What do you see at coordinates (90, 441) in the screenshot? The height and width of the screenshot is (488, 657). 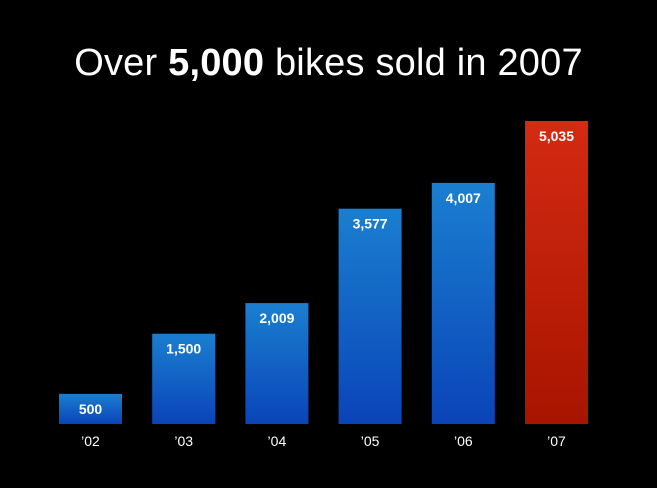 I see `x-tick-label-0: ’02` at bounding box center [90, 441].